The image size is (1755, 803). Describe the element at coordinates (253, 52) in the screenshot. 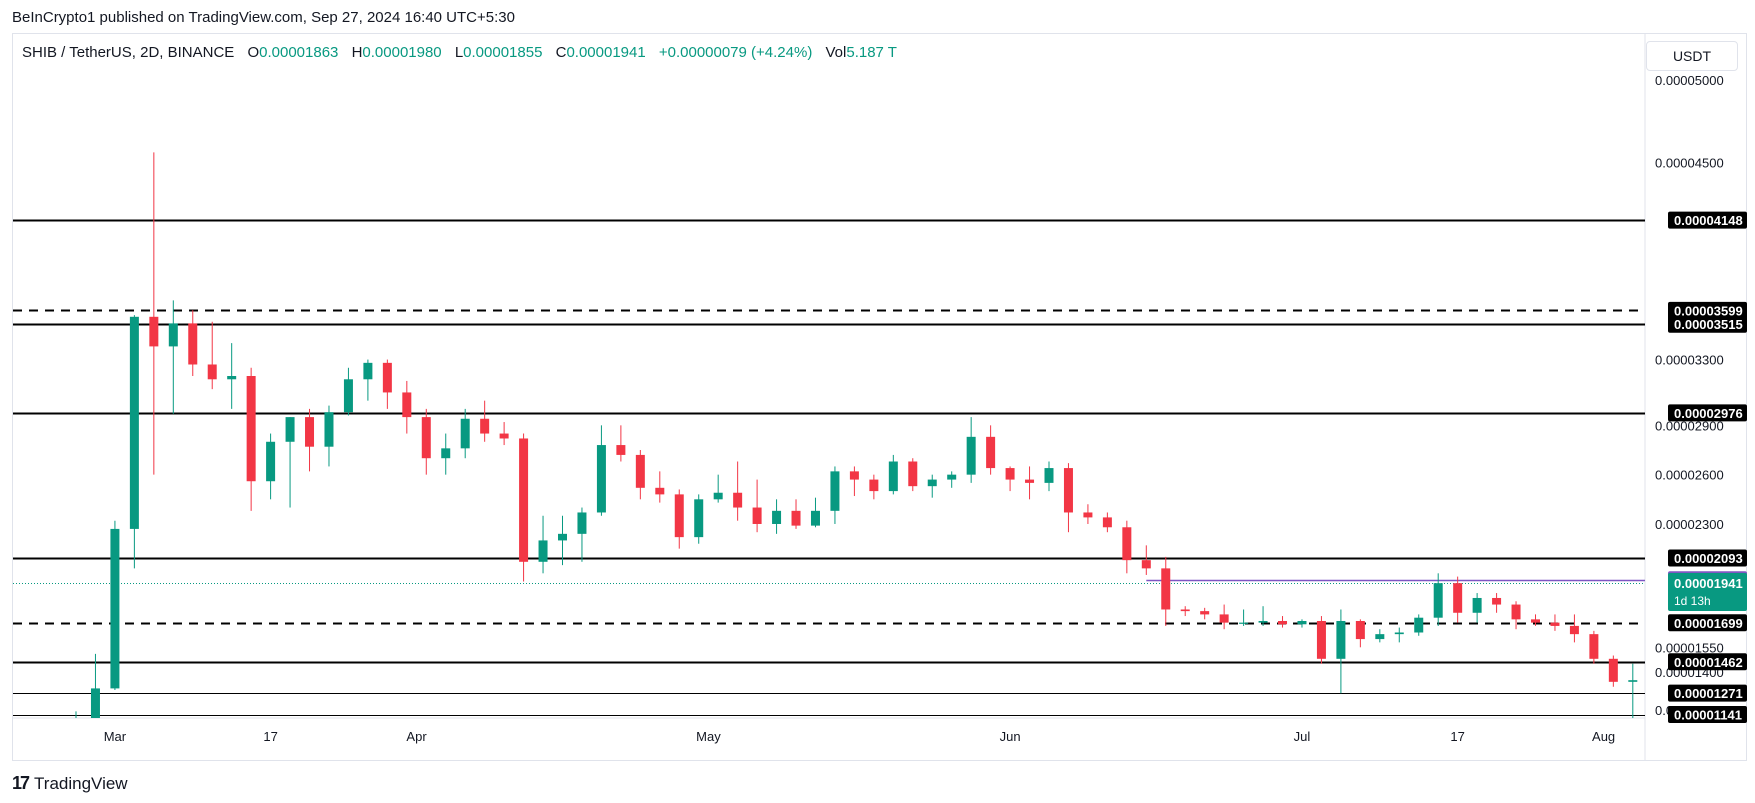

I see `open-label: O` at that location.